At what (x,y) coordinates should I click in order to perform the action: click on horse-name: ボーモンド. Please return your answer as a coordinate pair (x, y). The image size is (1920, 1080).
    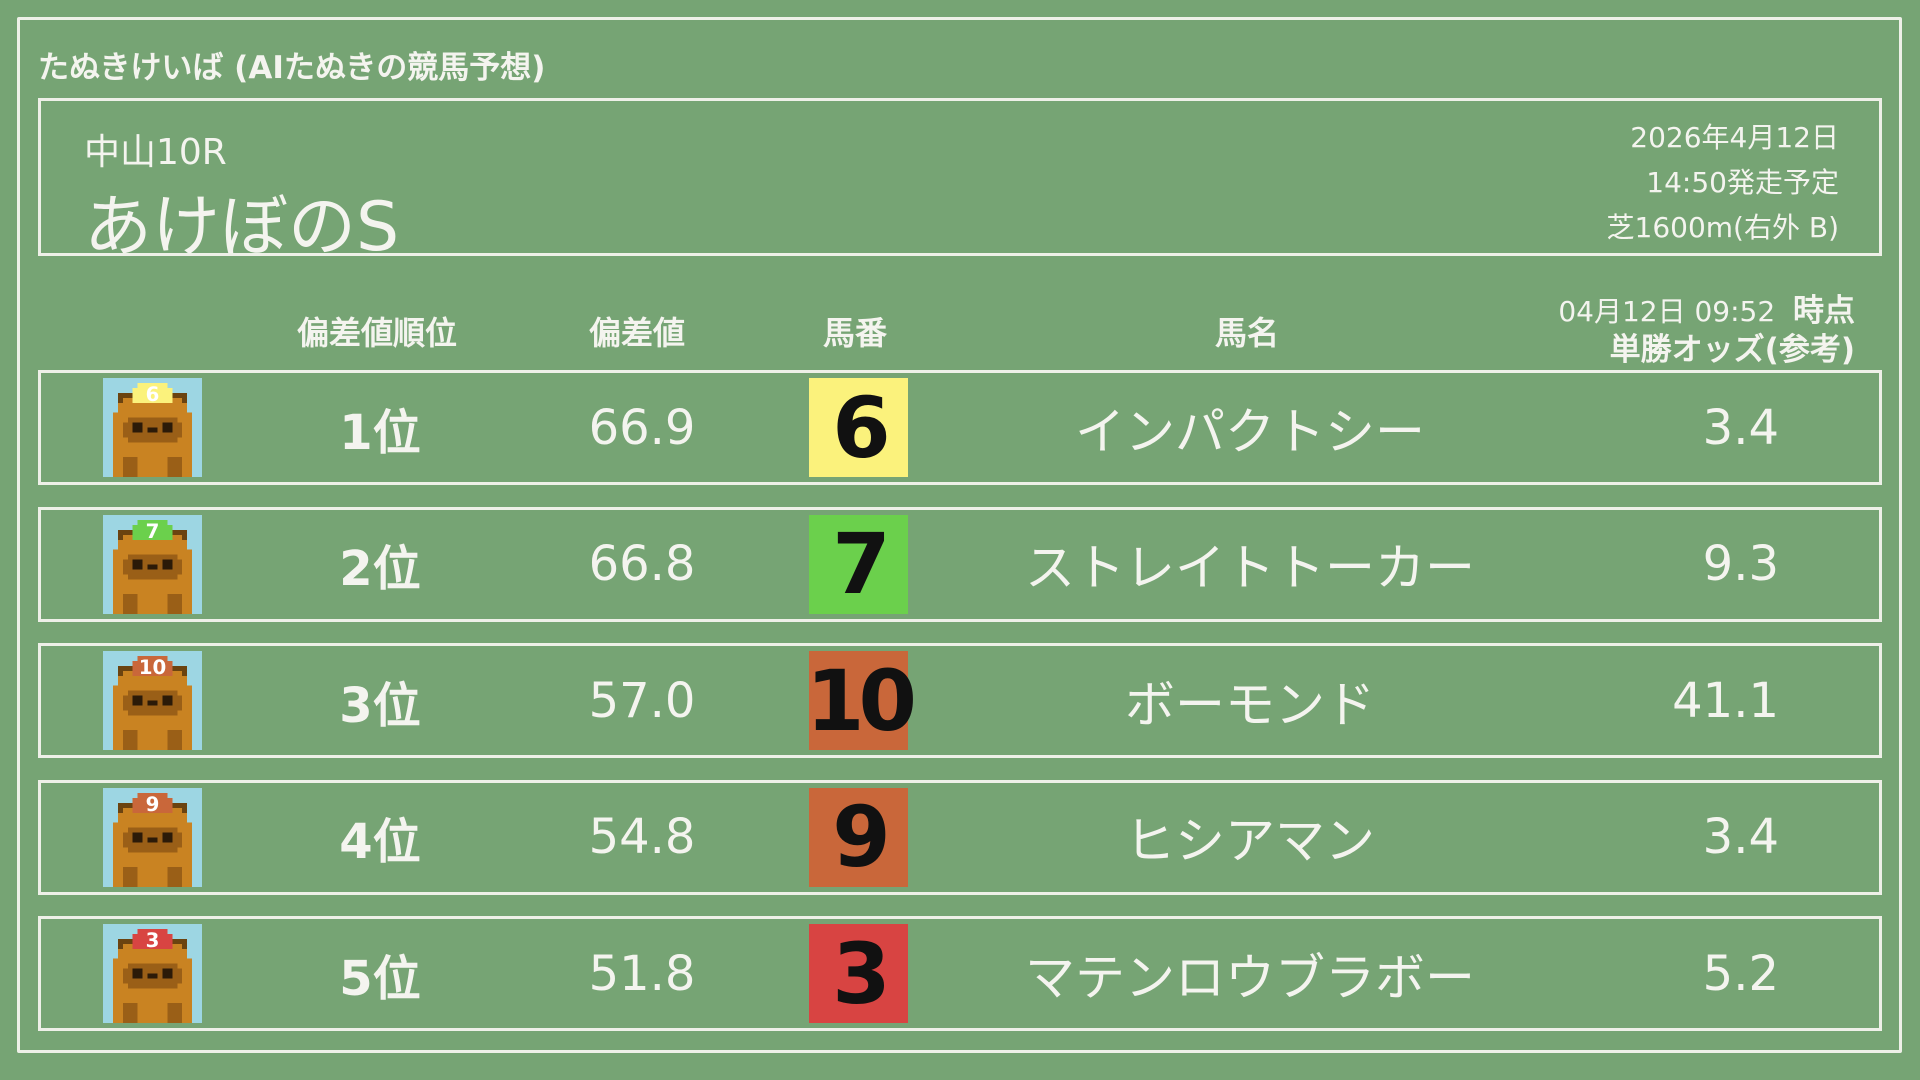
    Looking at the image, I should click on (1250, 704).